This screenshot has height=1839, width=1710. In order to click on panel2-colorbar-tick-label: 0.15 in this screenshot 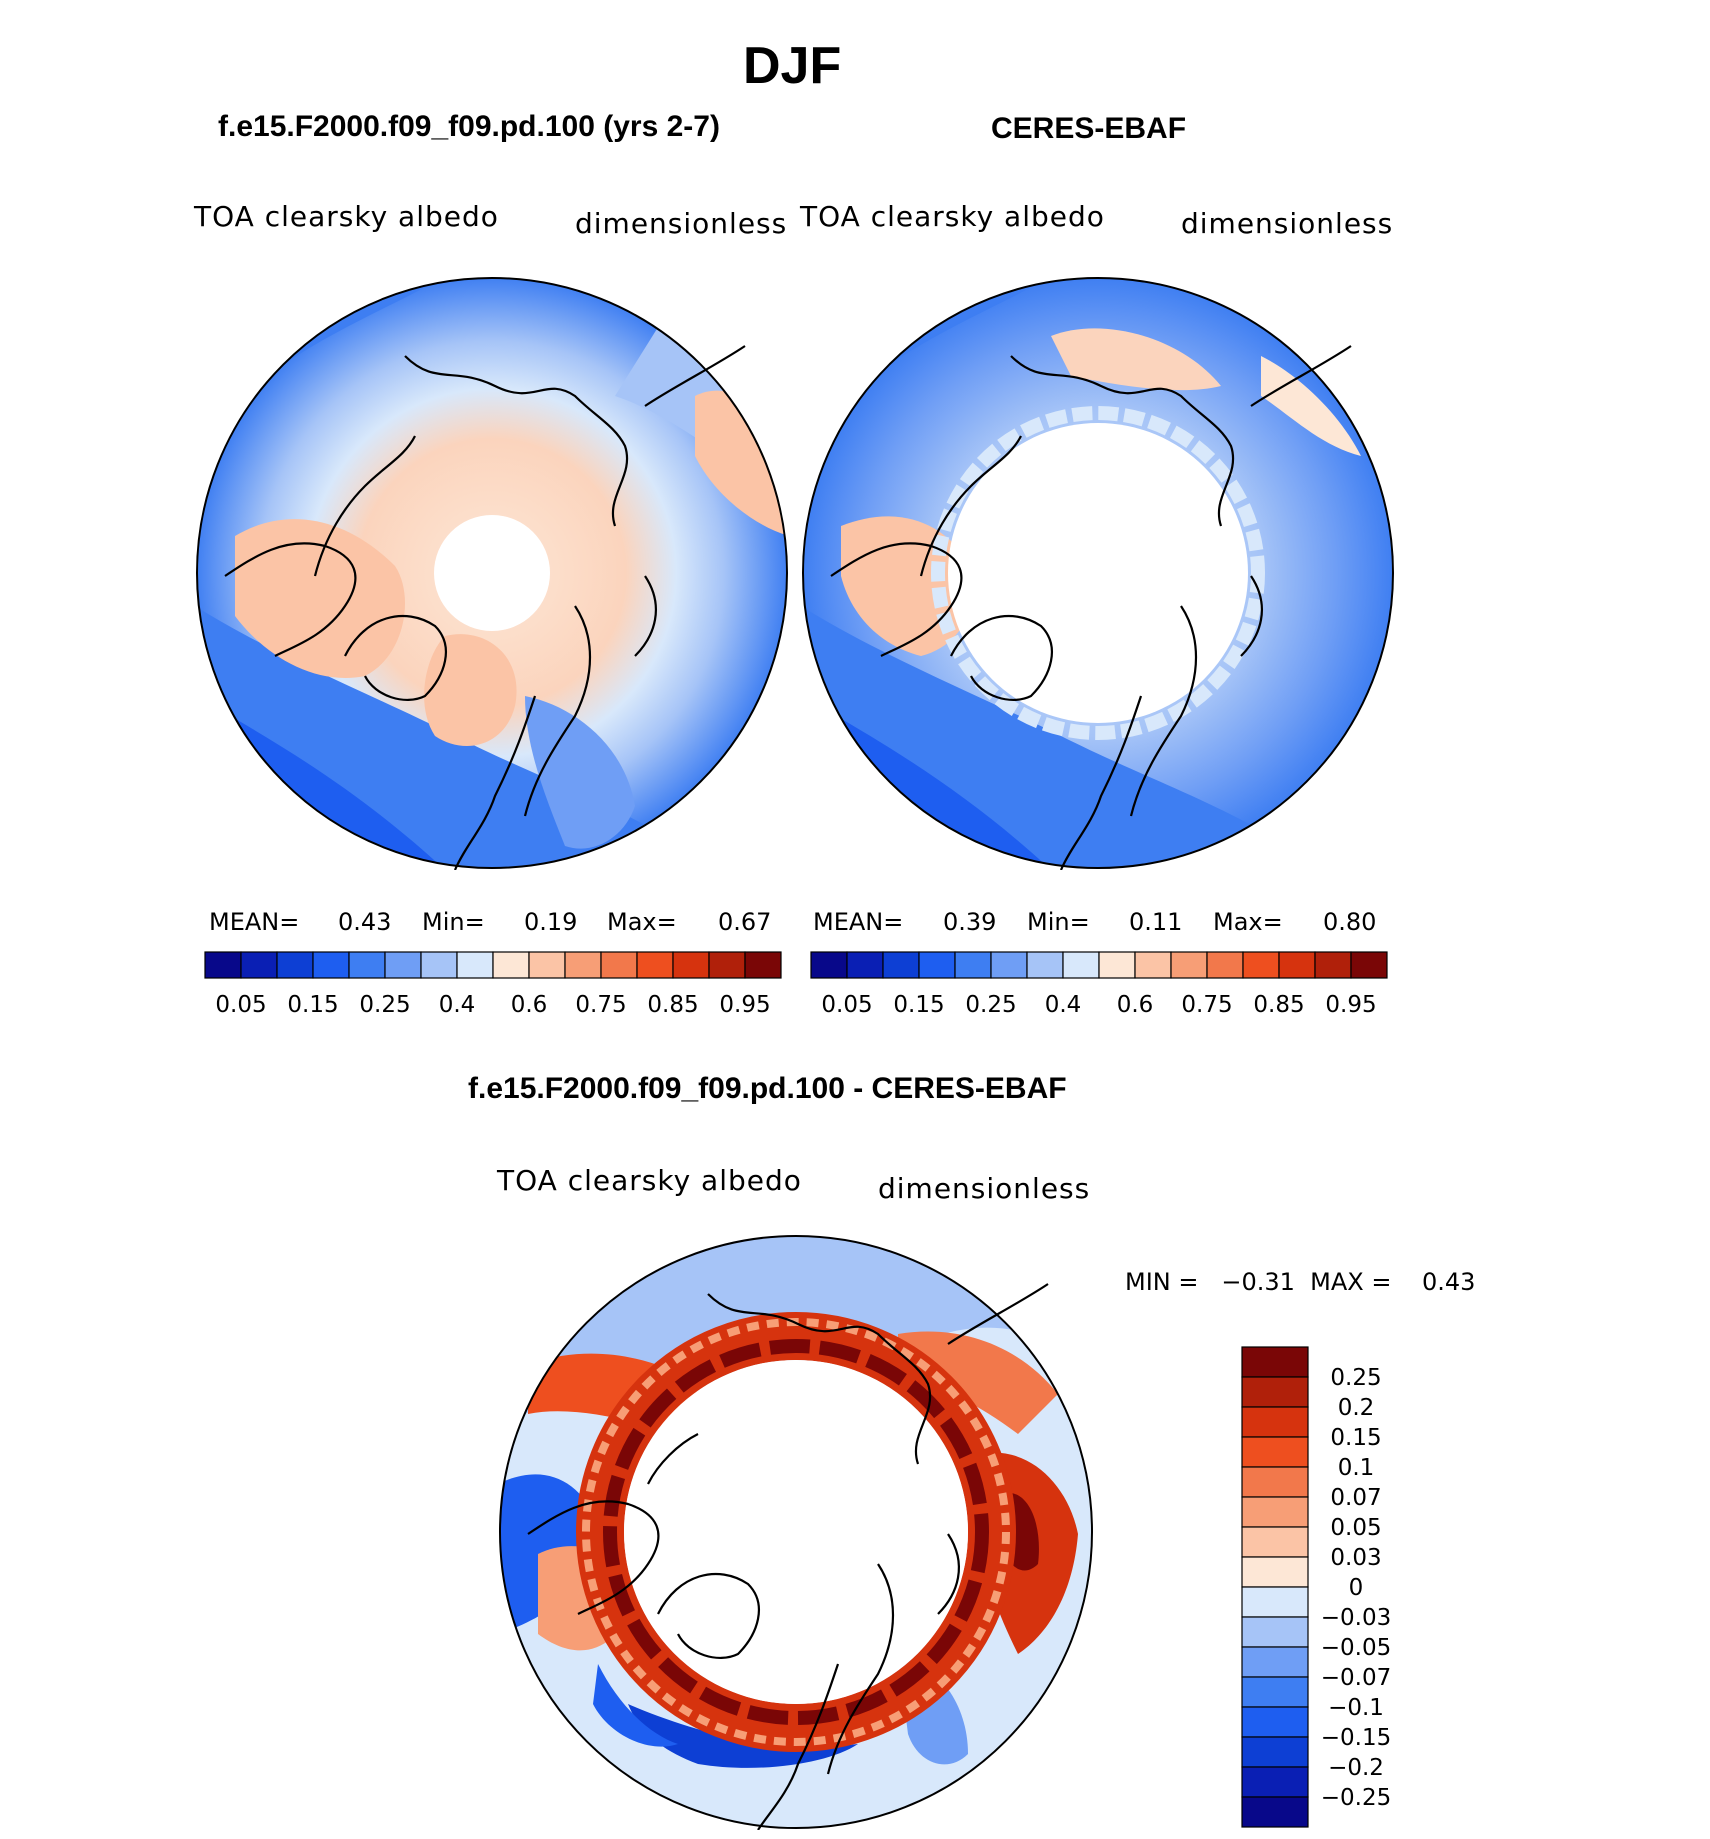, I will do `click(918, 1005)`.